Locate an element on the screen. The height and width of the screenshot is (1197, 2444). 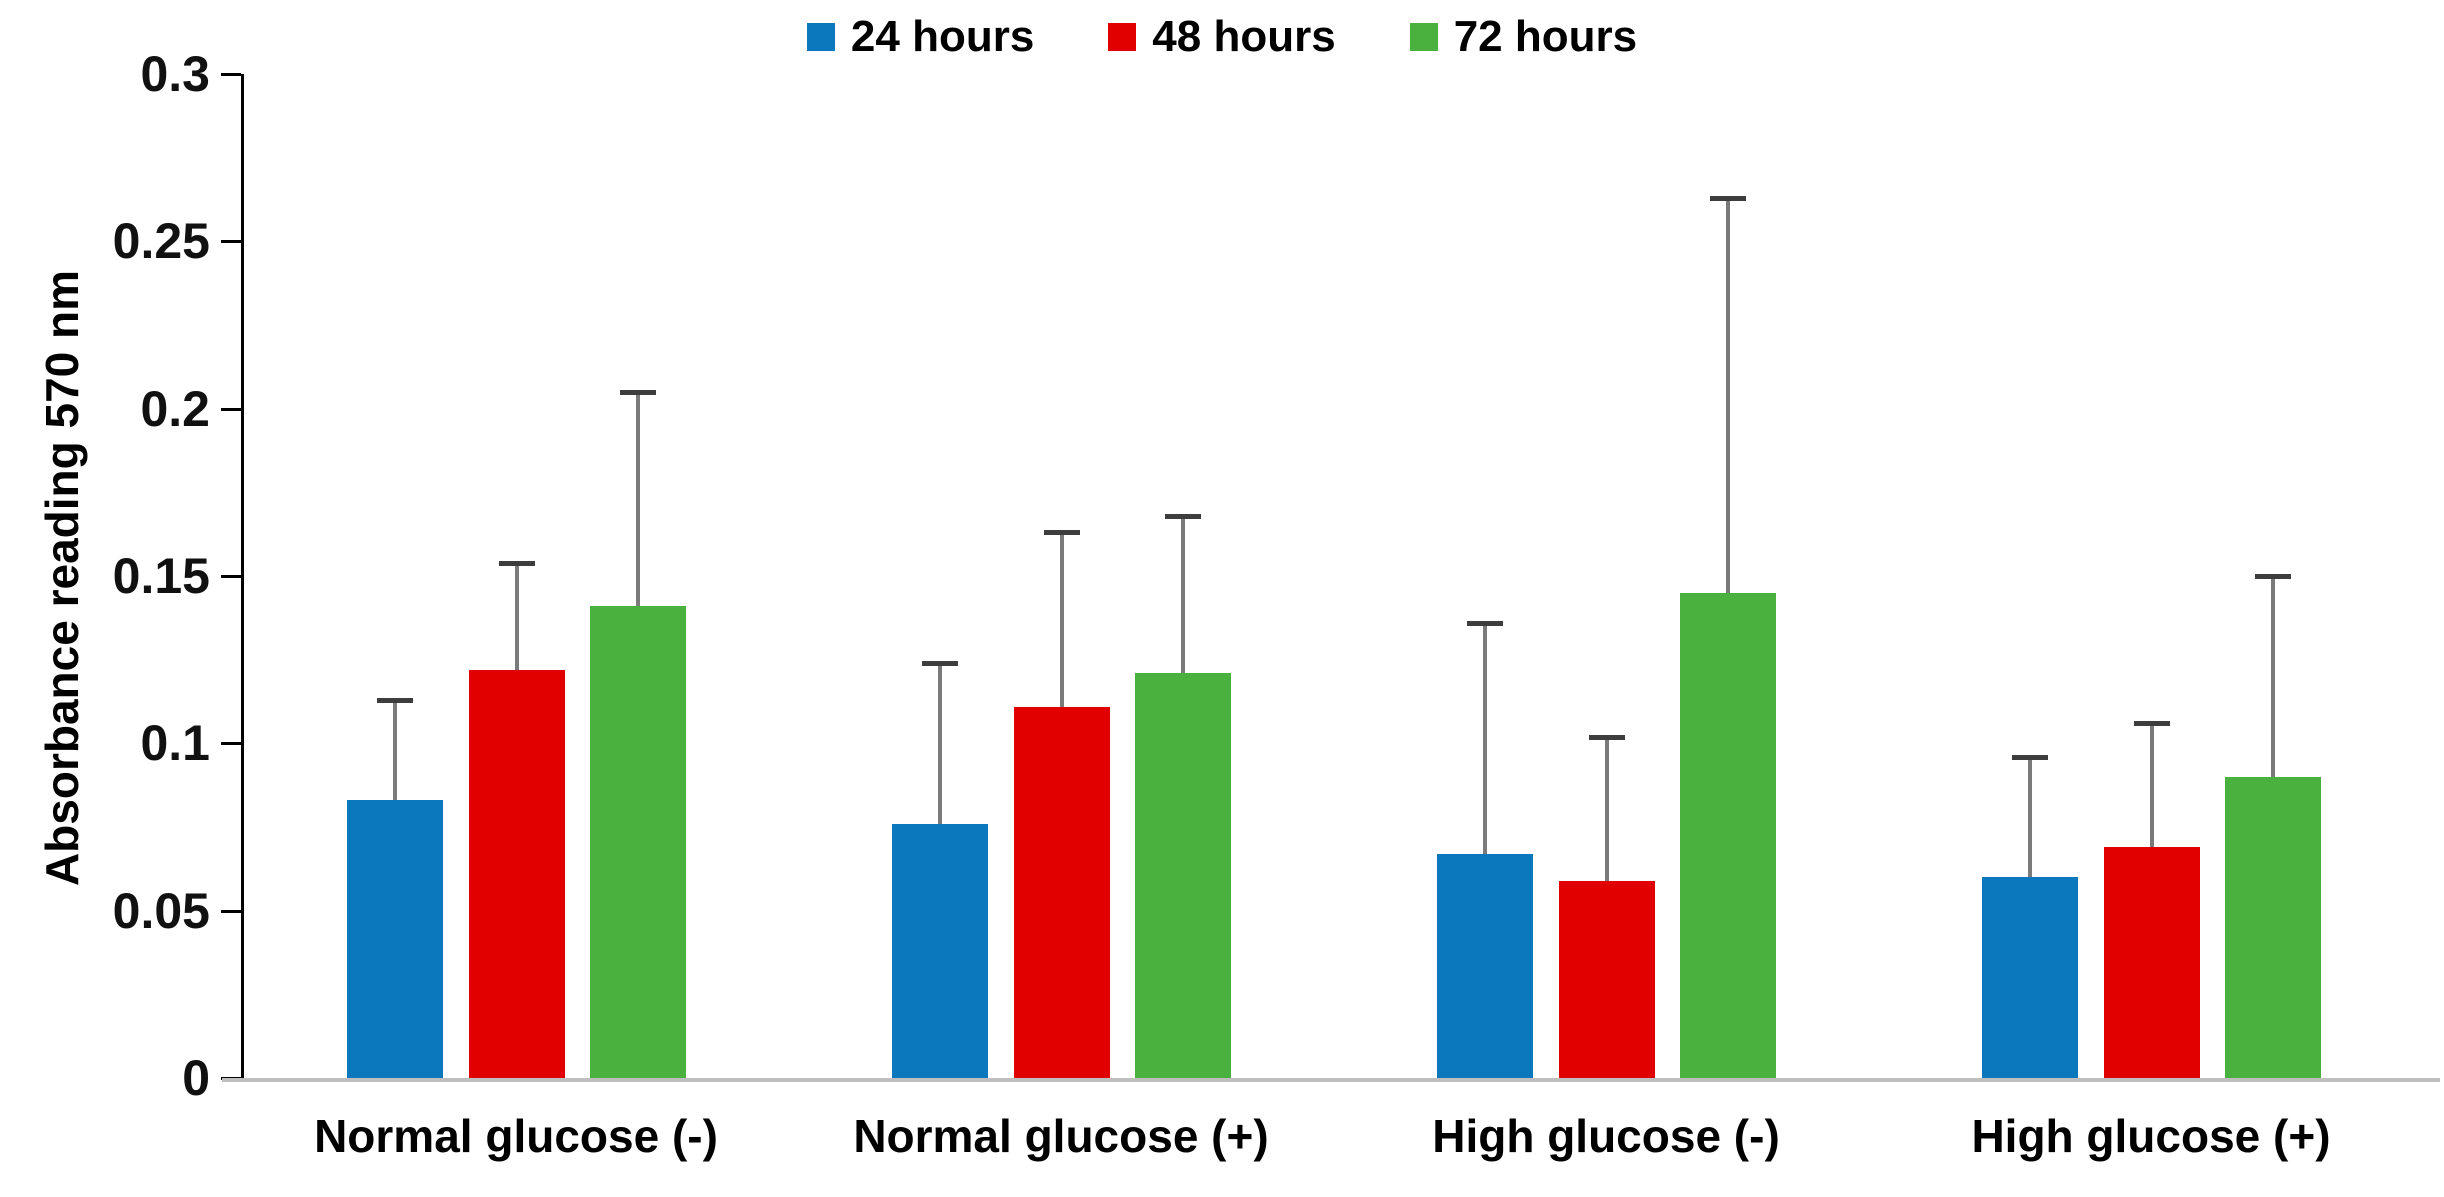
x-category-label: High glucose (+) is located at coordinates (2151, 1136).